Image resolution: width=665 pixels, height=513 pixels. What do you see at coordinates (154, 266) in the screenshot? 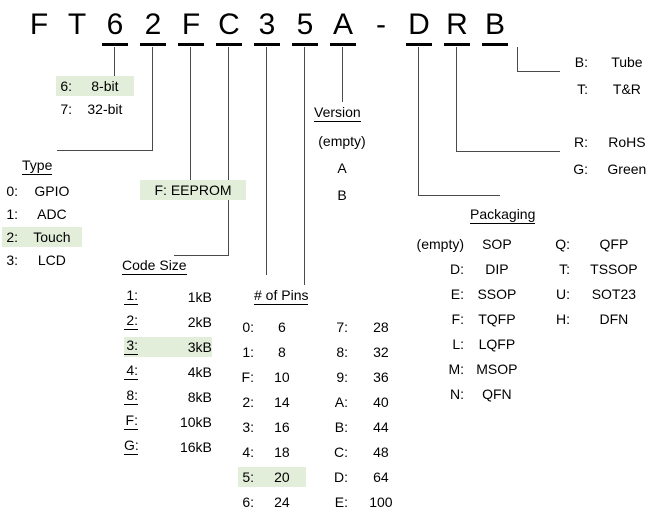
I see `code-size-heading: Code Size` at bounding box center [154, 266].